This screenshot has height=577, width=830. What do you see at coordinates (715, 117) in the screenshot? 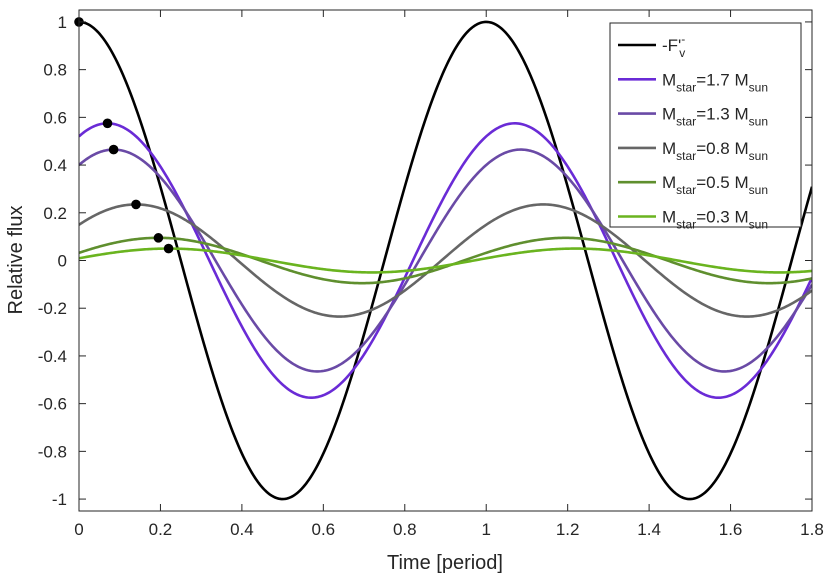
I see `legend-label-2: Mstar=1.3 Msun` at bounding box center [715, 117].